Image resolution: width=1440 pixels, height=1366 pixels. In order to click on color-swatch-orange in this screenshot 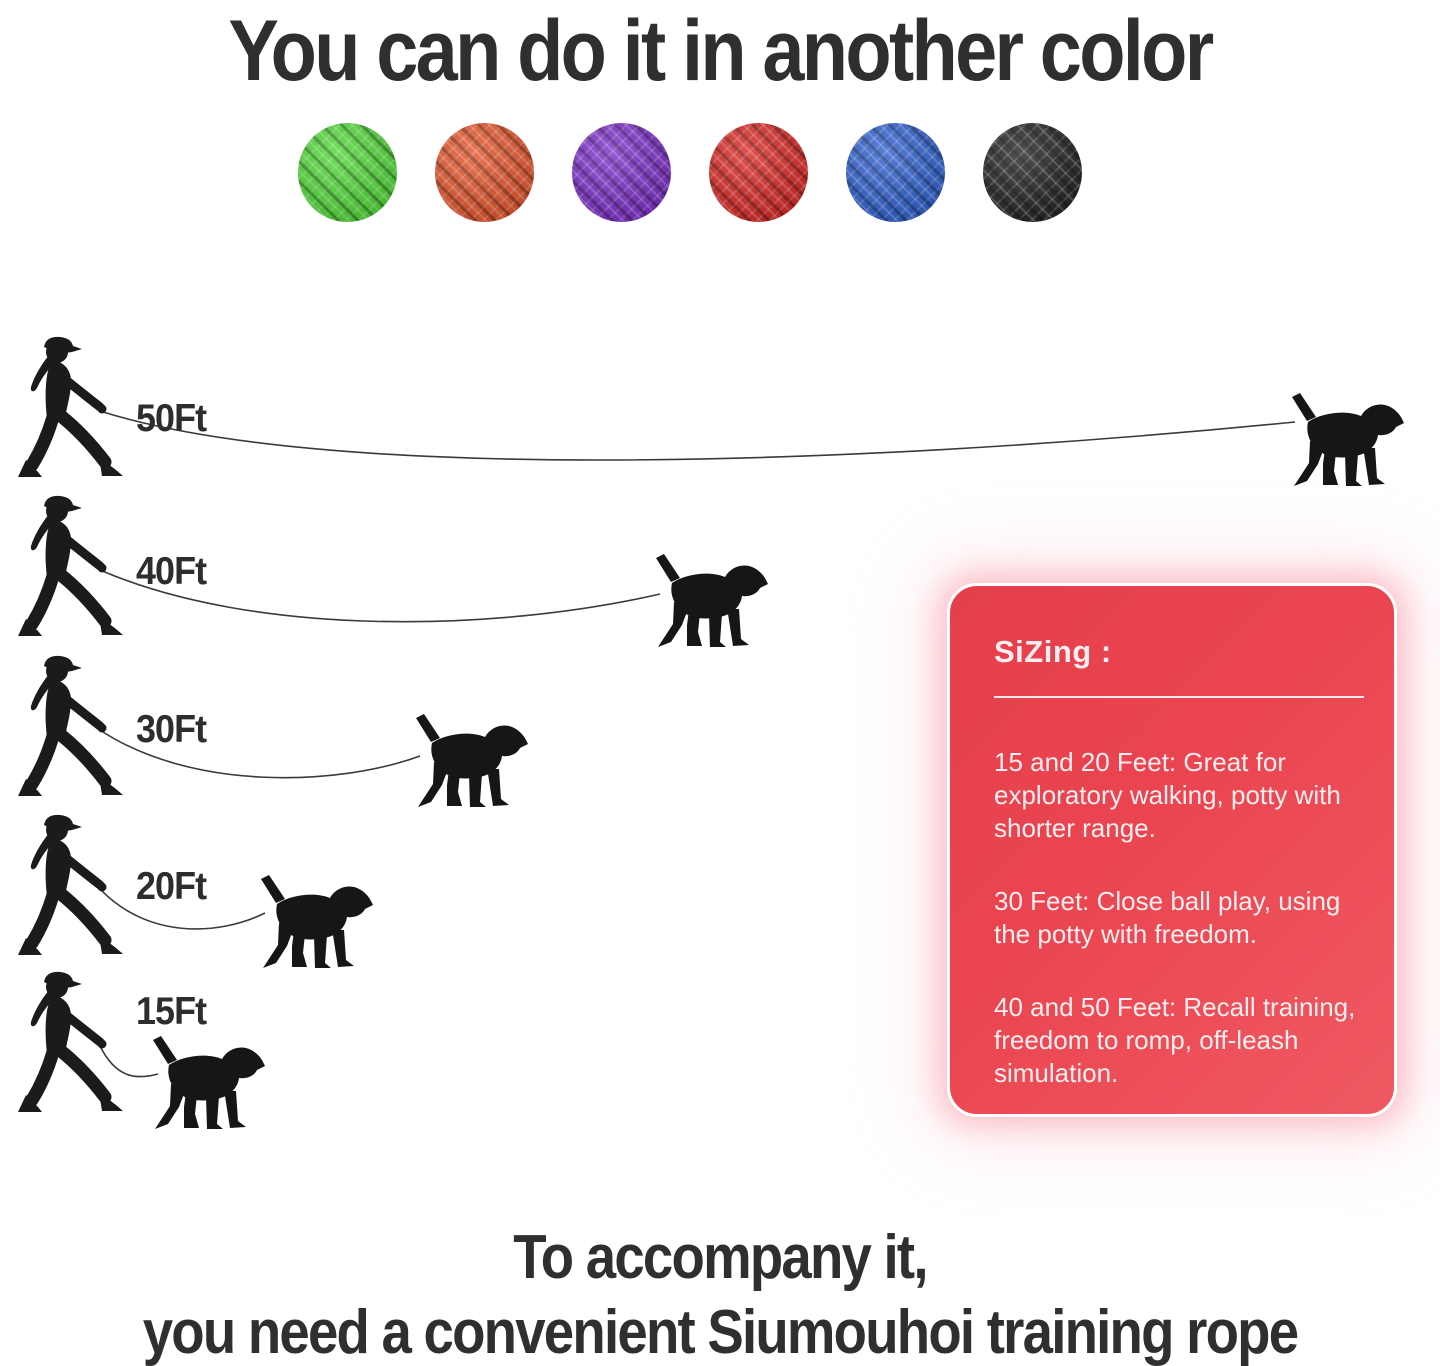, I will do `click(484, 172)`.